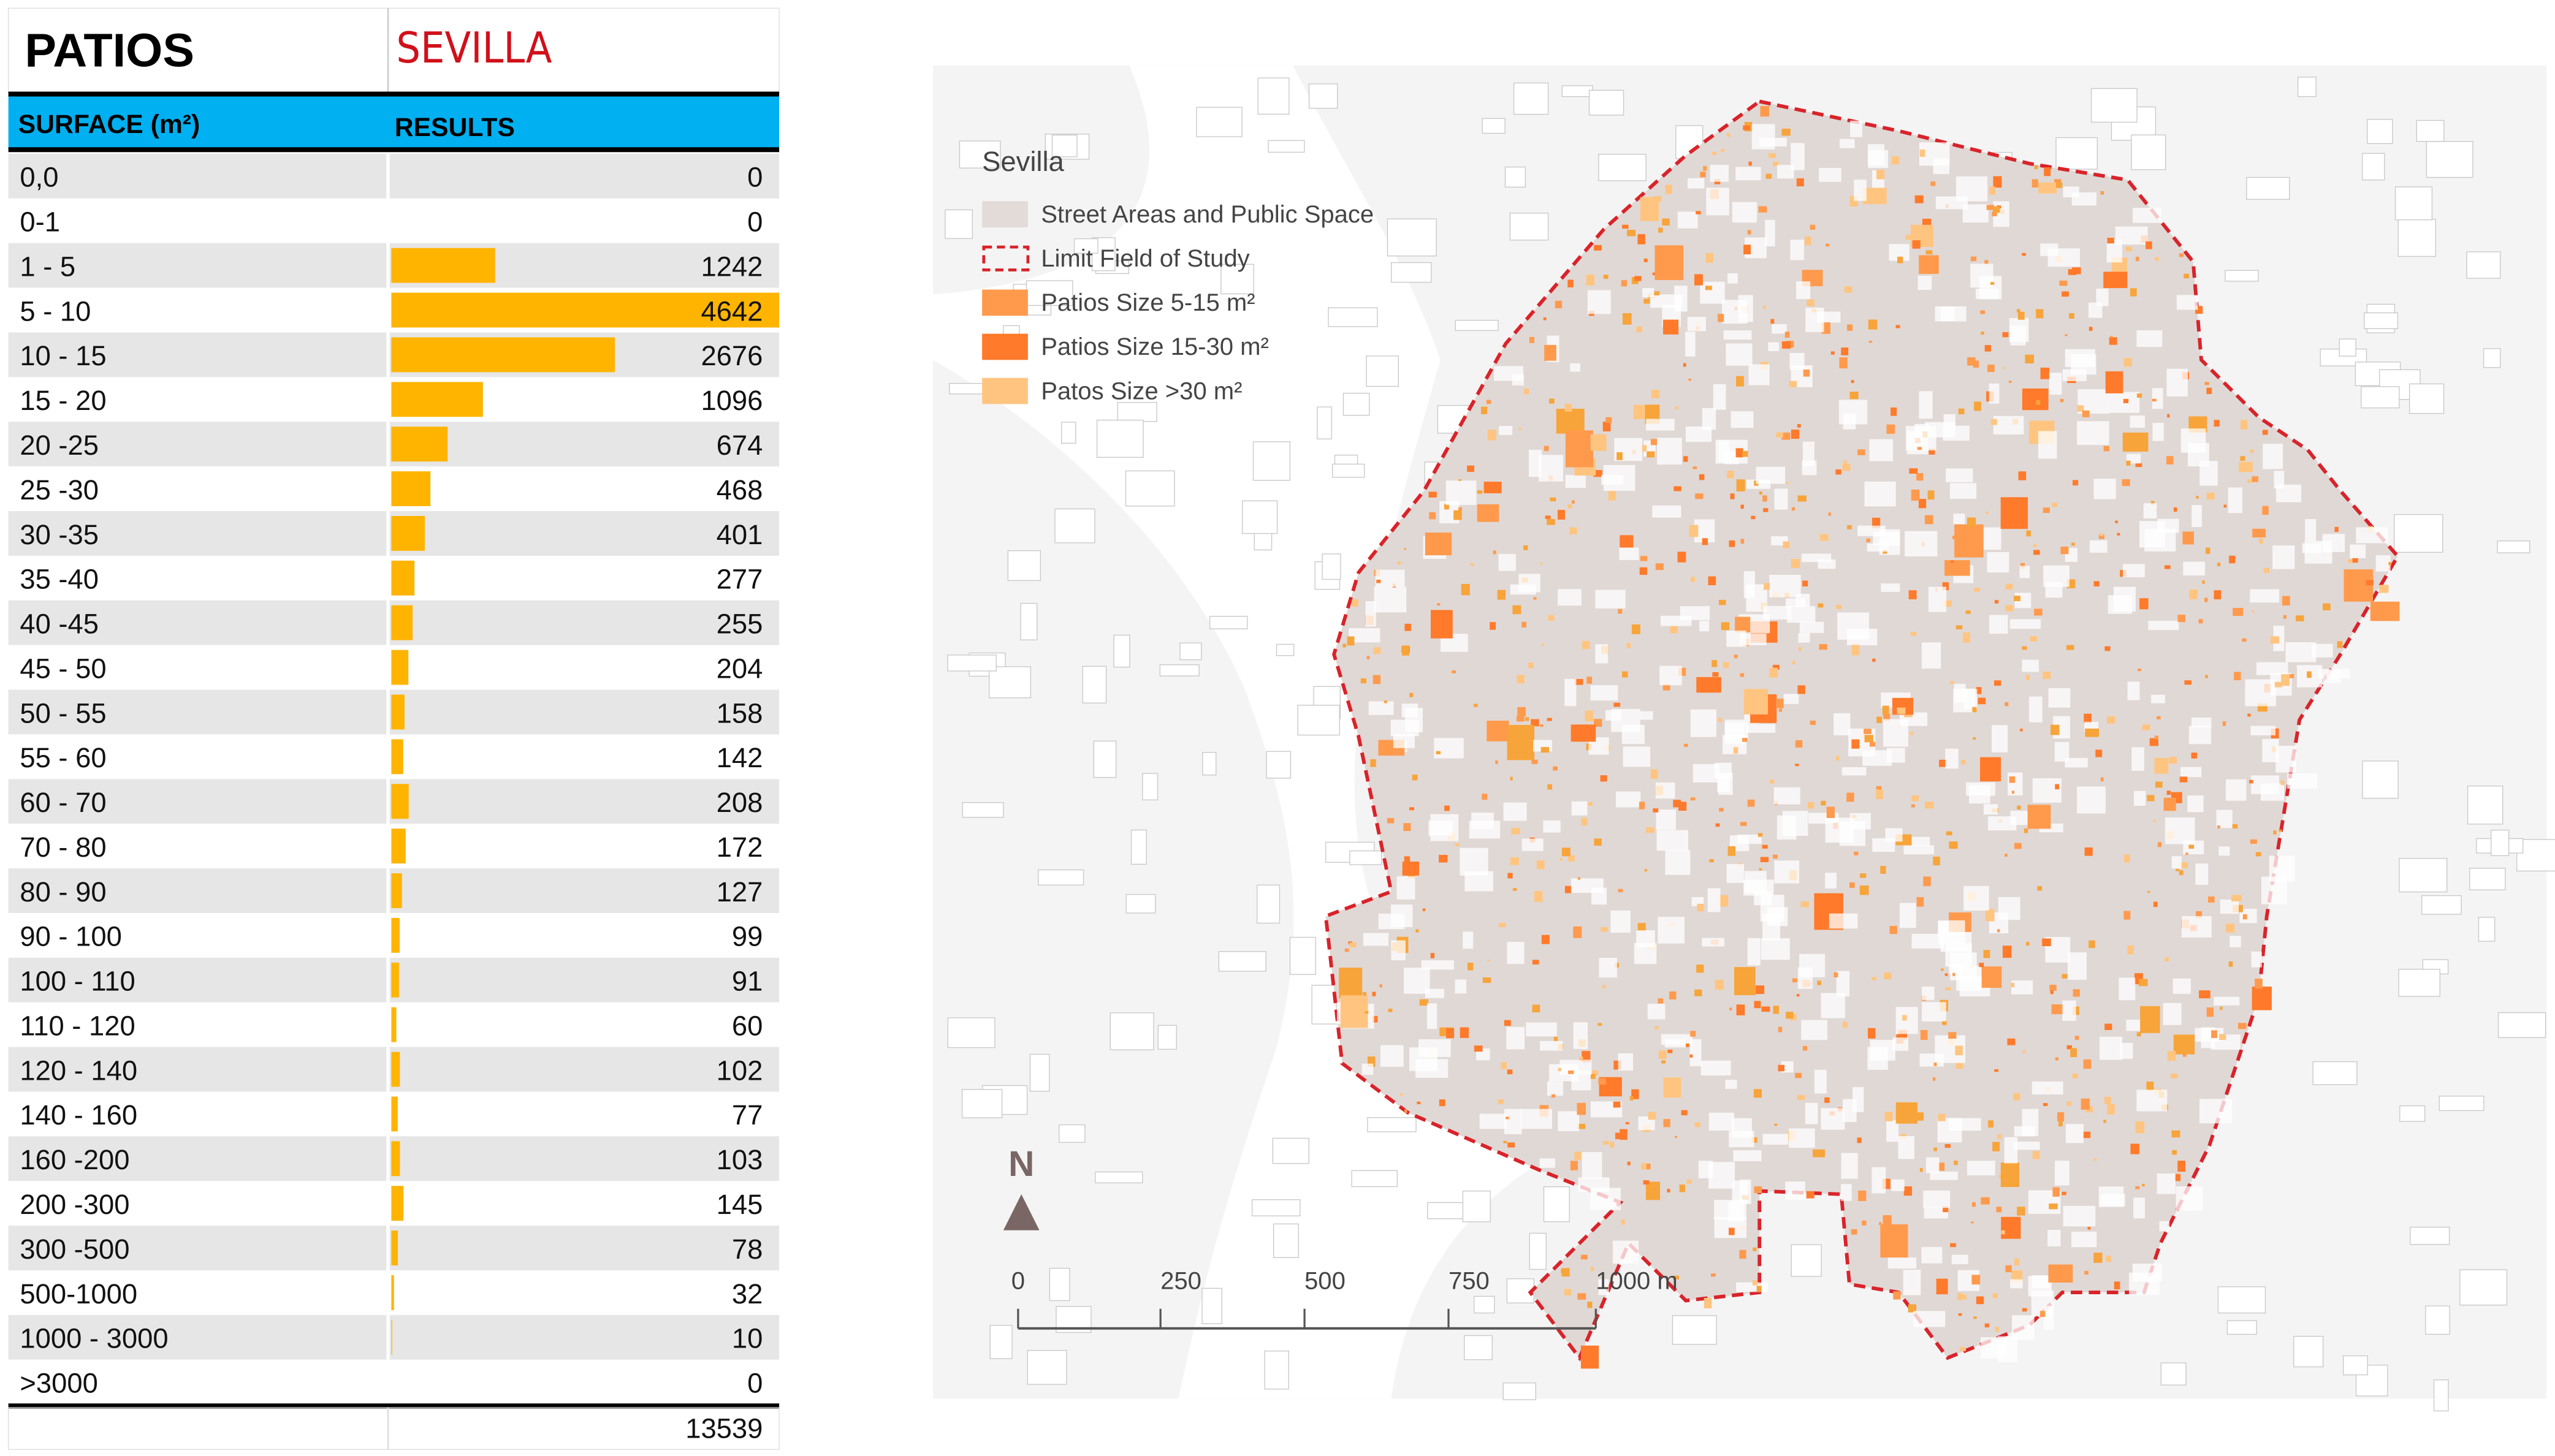  What do you see at coordinates (1145, 258) in the screenshot?
I see `legend-label: Limit Field of Study` at bounding box center [1145, 258].